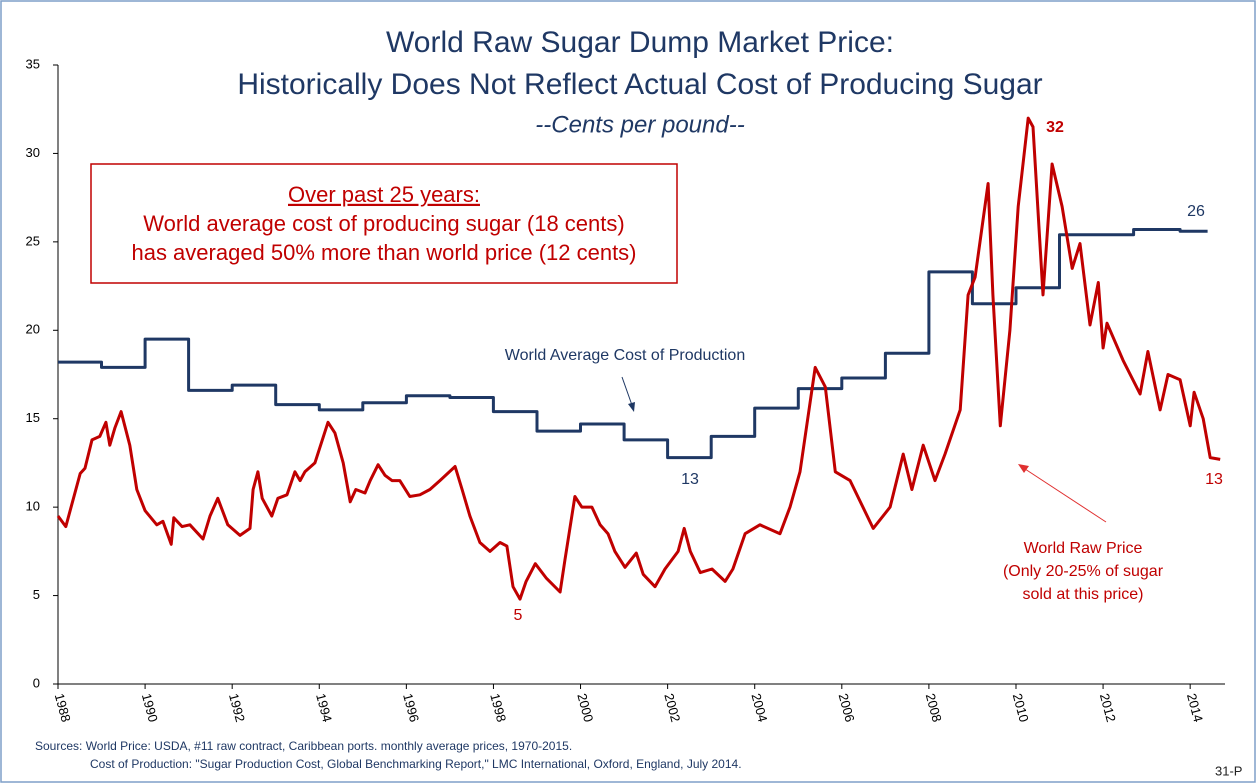 The height and width of the screenshot is (784, 1257). What do you see at coordinates (640, 42) in the screenshot?
I see `chart-title: World Raw Sugar Dump Market Price:` at bounding box center [640, 42].